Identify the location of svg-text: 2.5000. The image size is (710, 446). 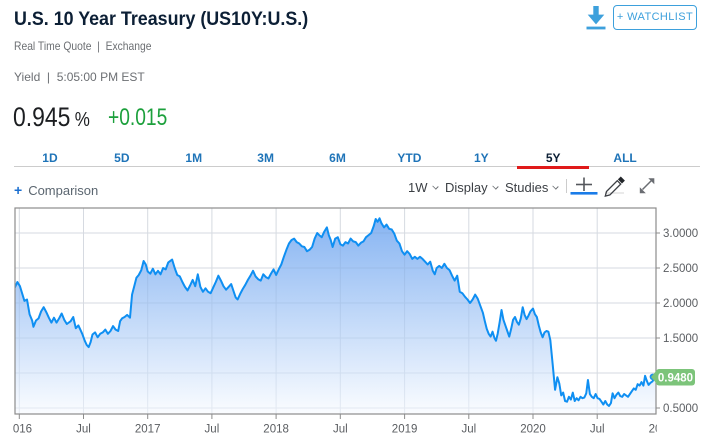
(680, 269).